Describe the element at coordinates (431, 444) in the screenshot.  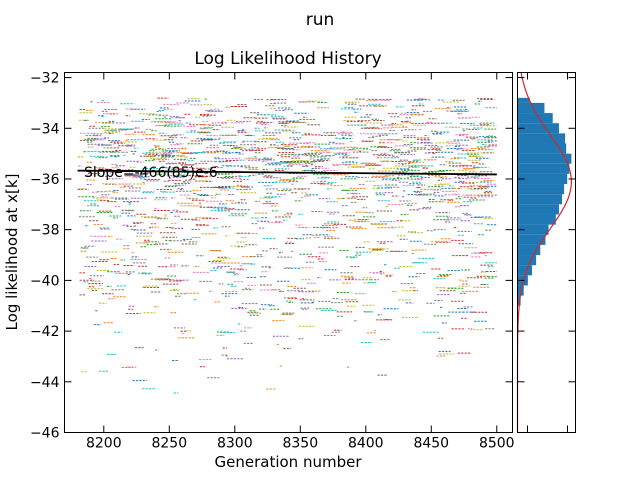
I see `x-tick-label: 8450` at that location.